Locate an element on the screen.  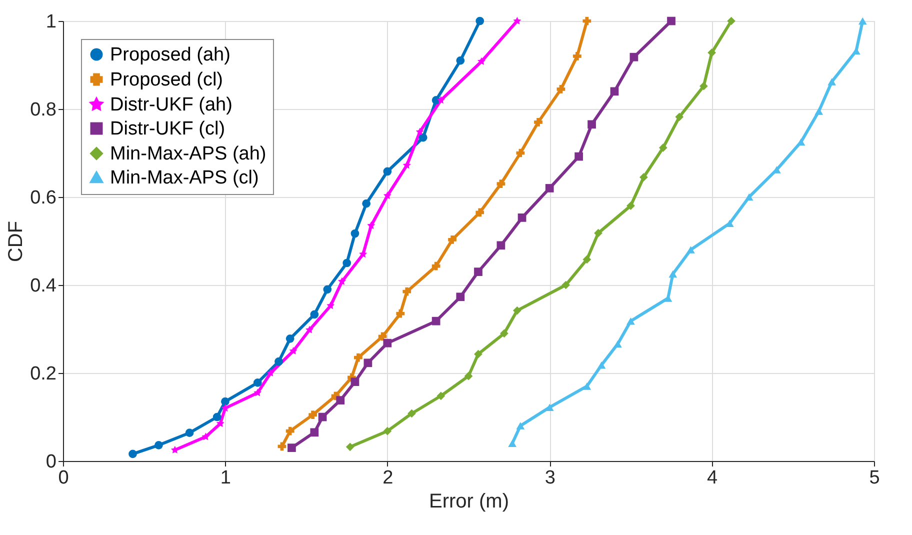
x-tick-label: 1 is located at coordinates (225, 478).